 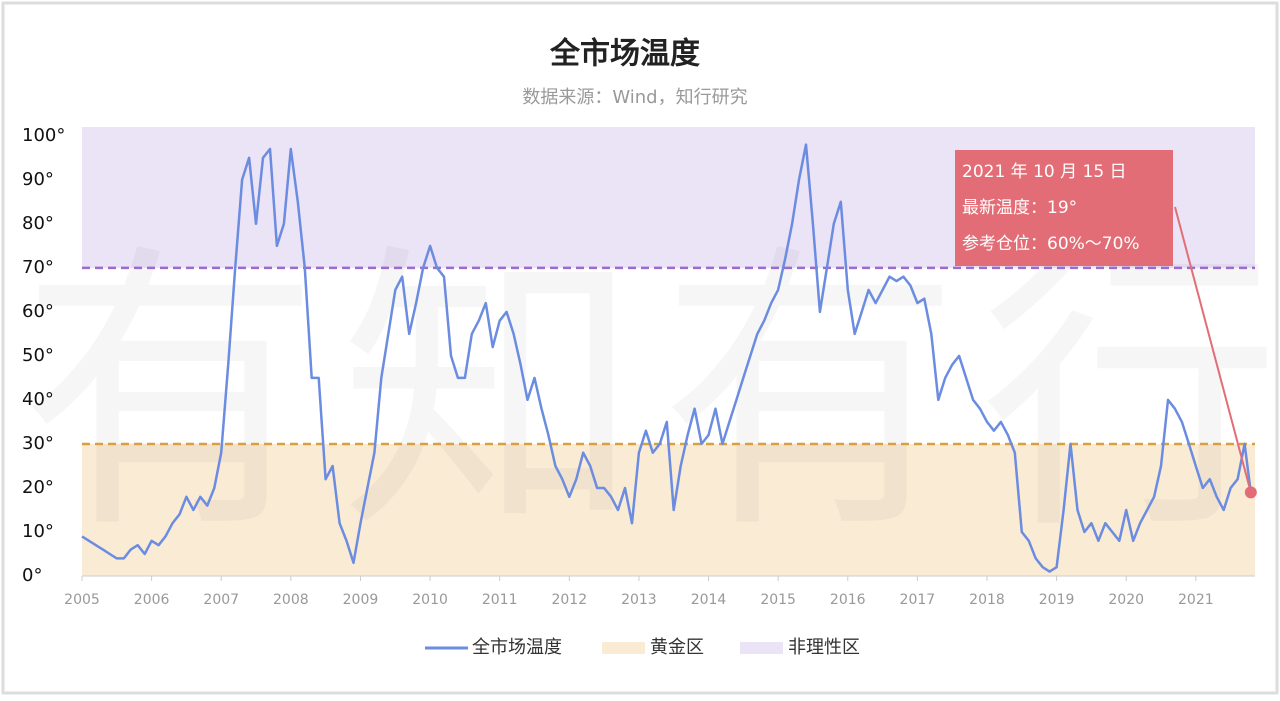 What do you see at coordinates (624, 54) in the screenshot?
I see `chart-title: 全市场温度` at bounding box center [624, 54].